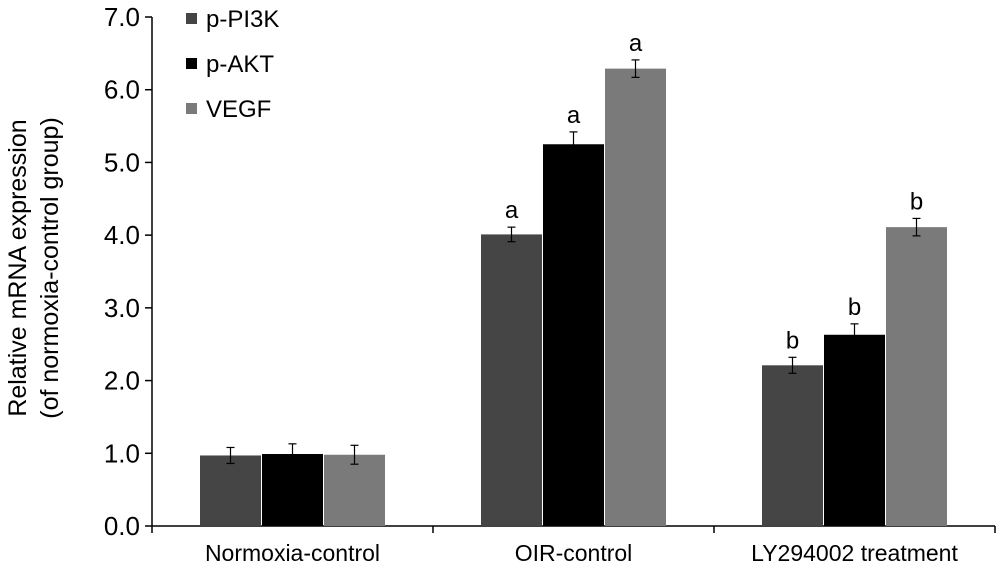  What do you see at coordinates (238, 109) in the screenshot?
I see `legend-label: VEGF` at bounding box center [238, 109].